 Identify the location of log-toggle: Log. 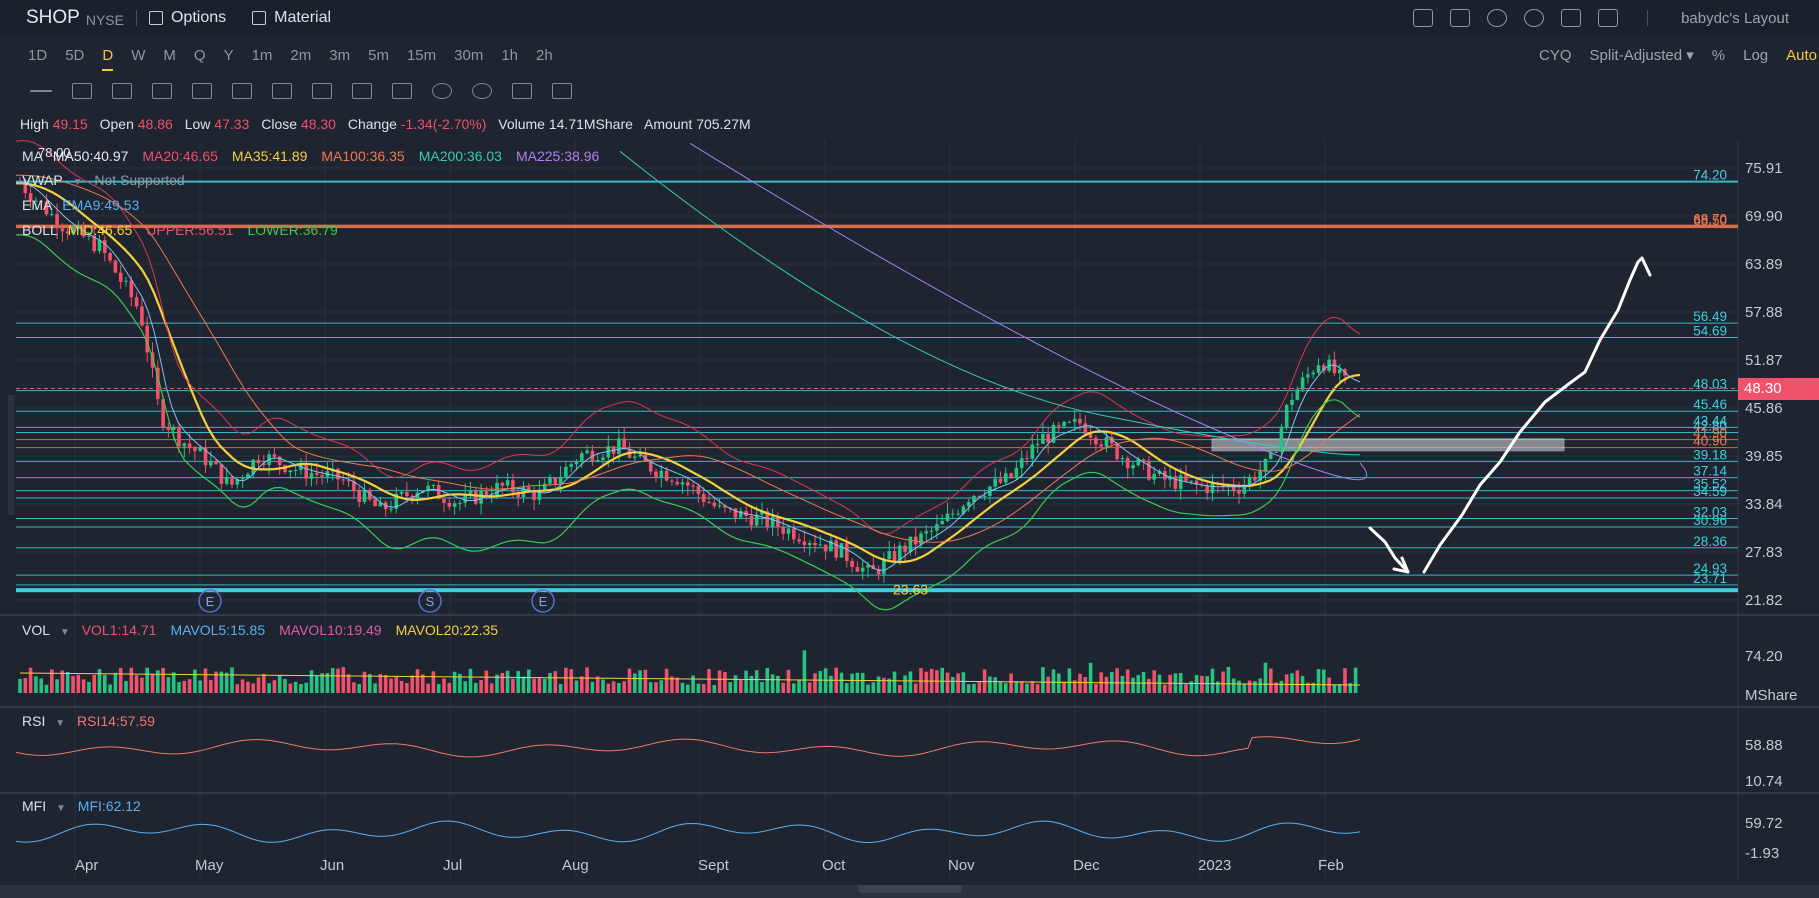
(1756, 55).